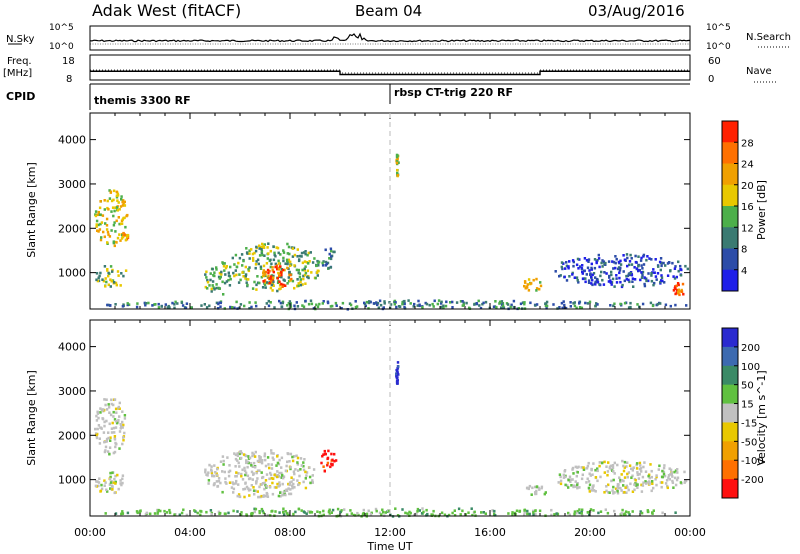 This screenshot has height=554, width=800. I want to click on colorbar-swatch, so click(730, 238).